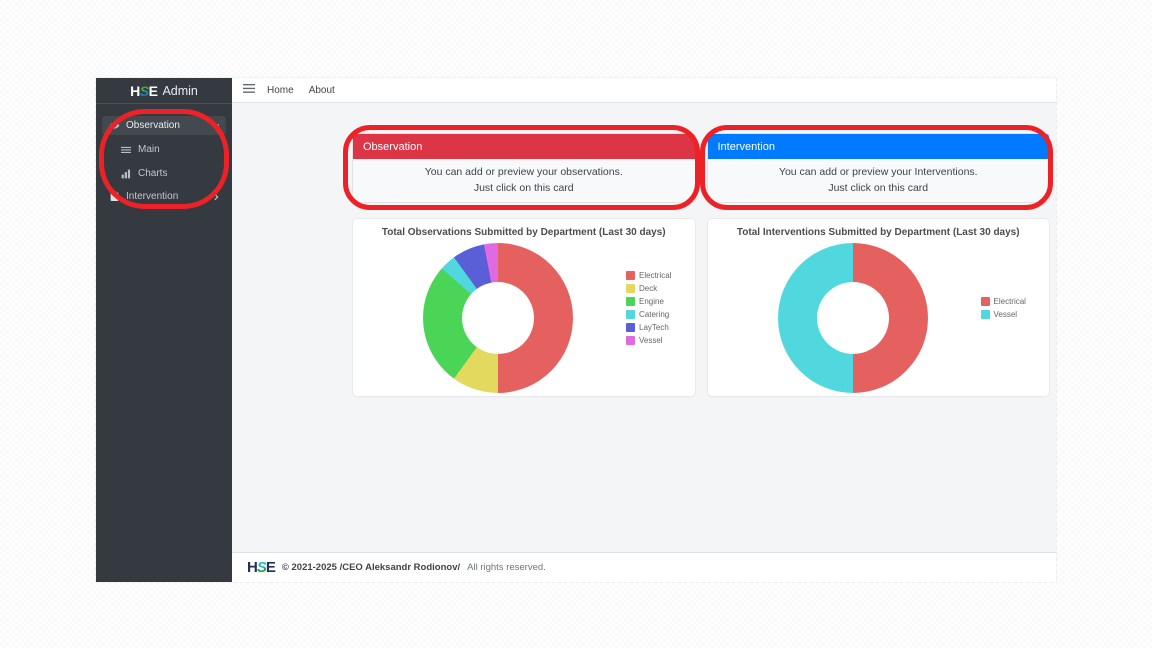 This screenshot has height=648, width=1152. Describe the element at coordinates (852, 318) in the screenshot. I see `interventions-donut-chart` at that location.